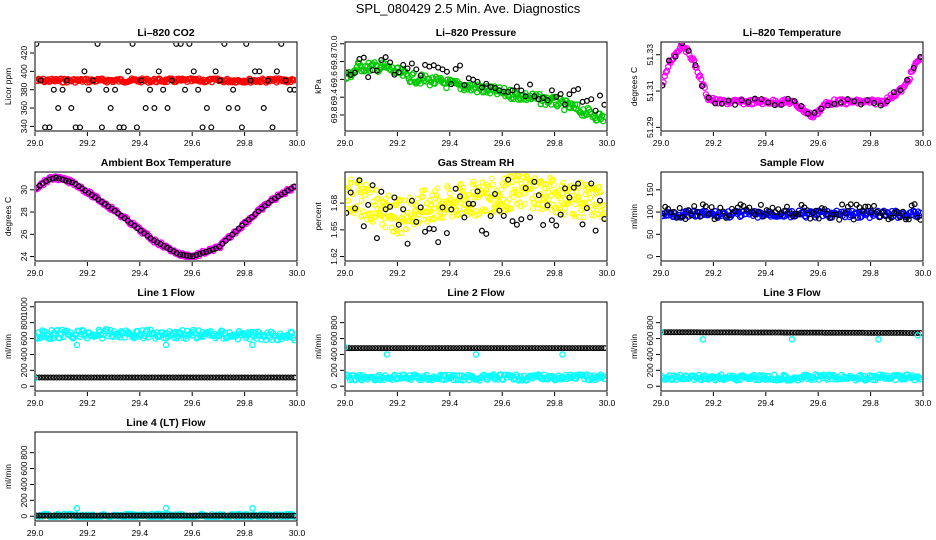 This screenshot has width=936, height=540. I want to click on y-axis-label: ml/min, so click(8, 476).